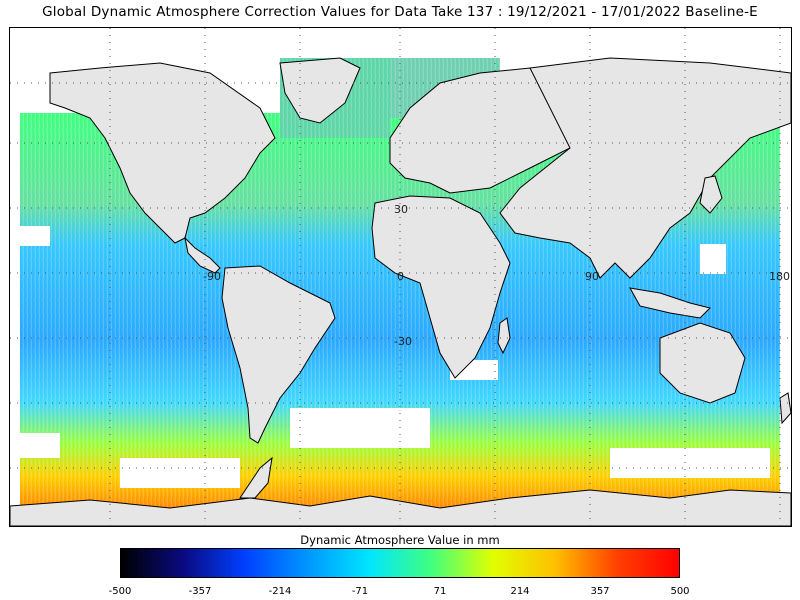 Image resolution: width=800 pixels, height=600 pixels. I want to click on longitude-label-neg90: -90, so click(212, 276).